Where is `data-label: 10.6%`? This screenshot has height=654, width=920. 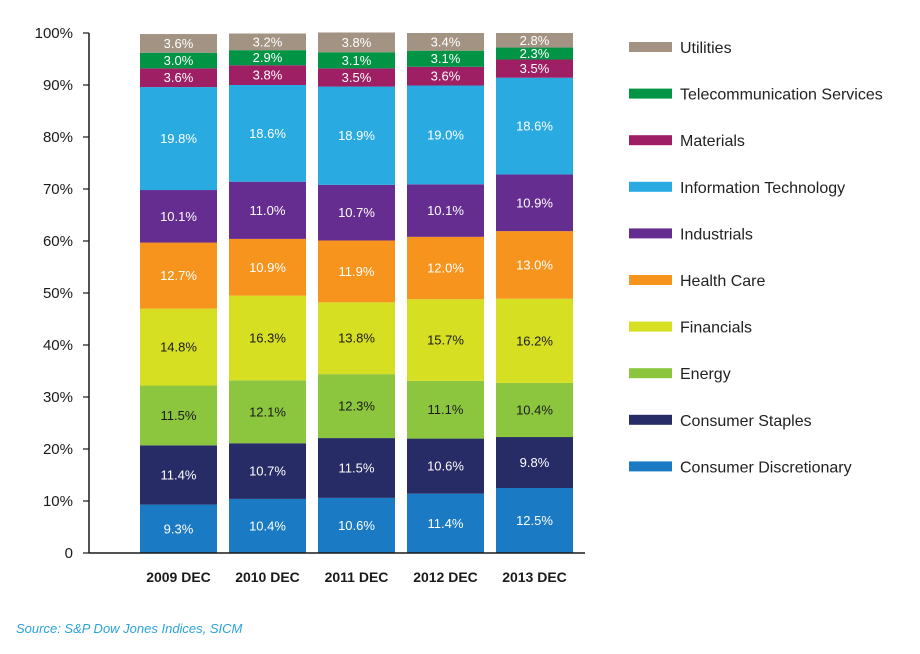 data-label: 10.6% is located at coordinates (356, 525).